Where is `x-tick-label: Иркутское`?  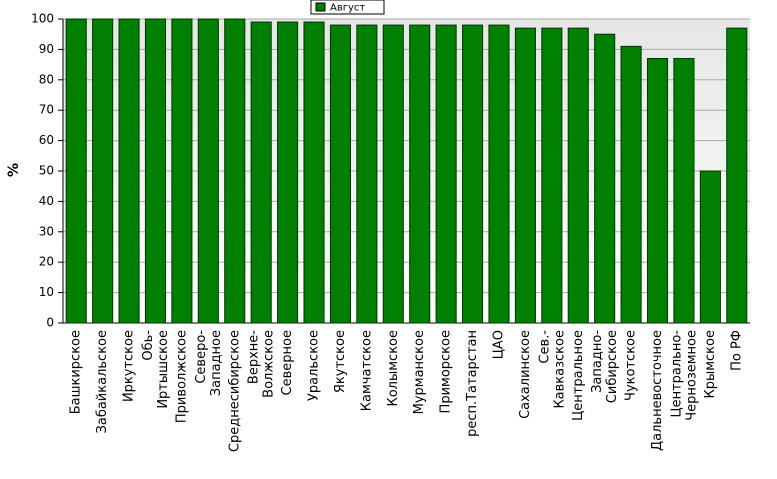 x-tick-label: Иркутское is located at coordinates (129, 366).